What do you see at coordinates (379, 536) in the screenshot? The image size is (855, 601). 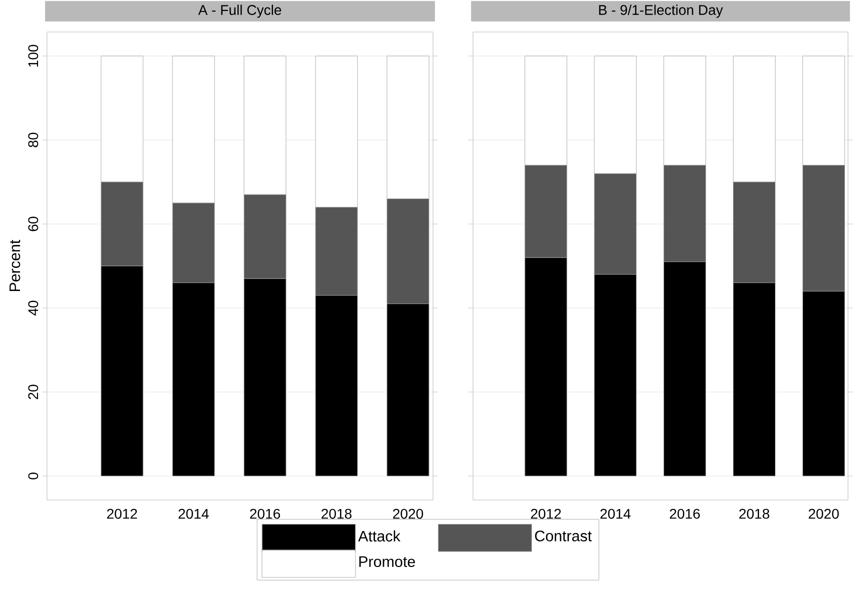 I see `legend-label: Attack` at bounding box center [379, 536].